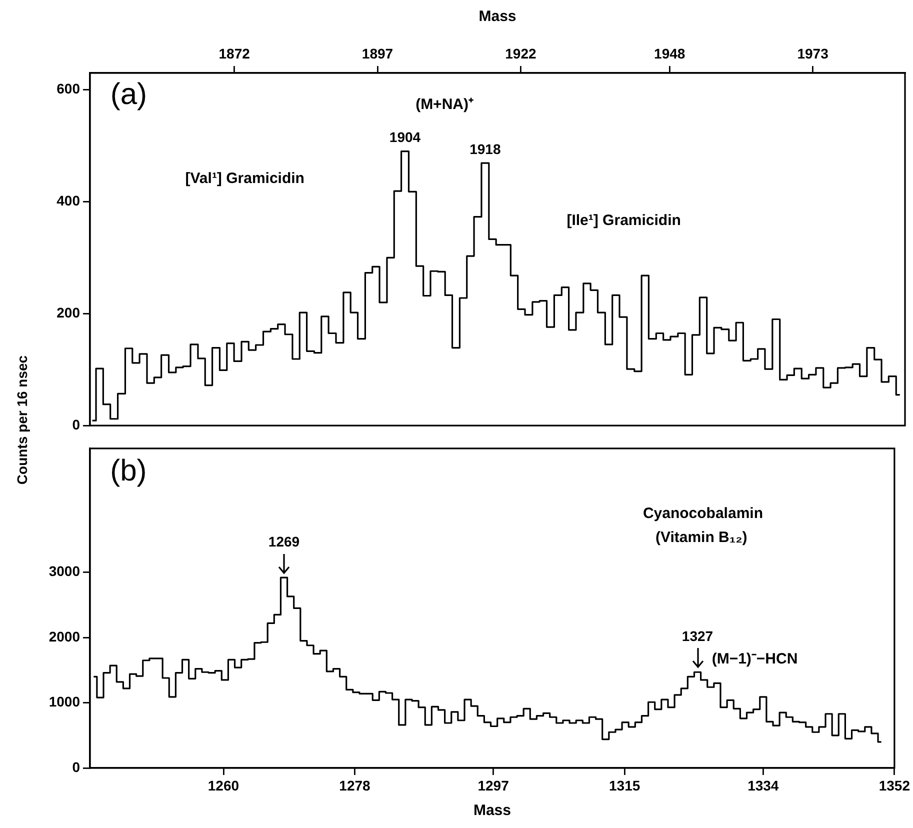  I want to click on annotation: (b), so click(128, 471).